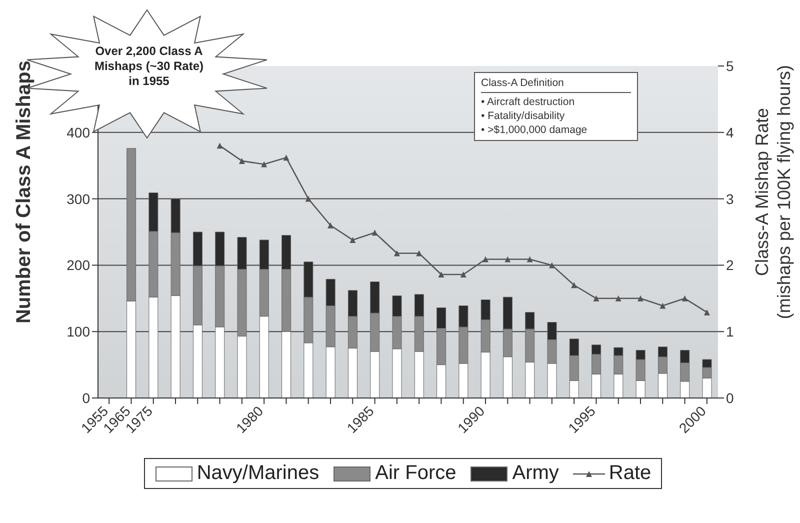  I want to click on legend-label: Air Force, so click(415, 473).